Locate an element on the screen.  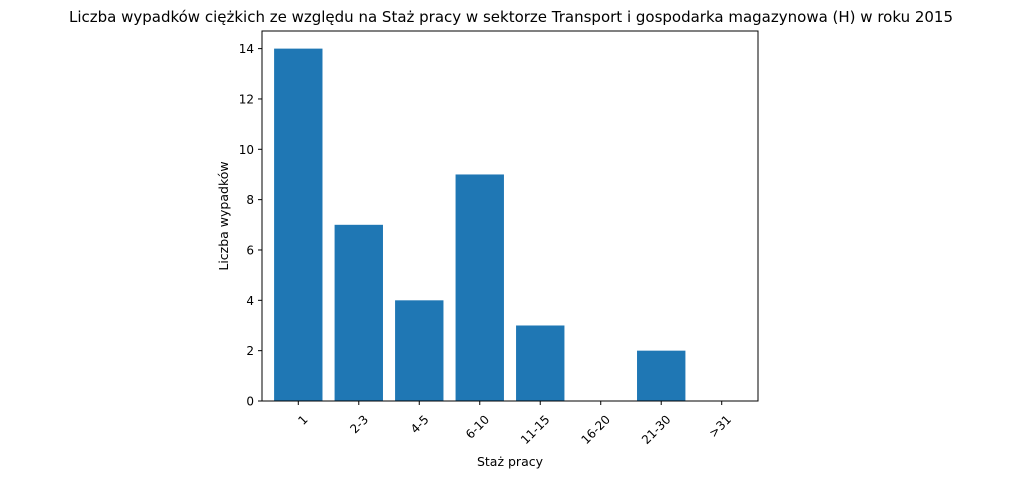
y-tick-label: 12 is located at coordinates (246, 99).